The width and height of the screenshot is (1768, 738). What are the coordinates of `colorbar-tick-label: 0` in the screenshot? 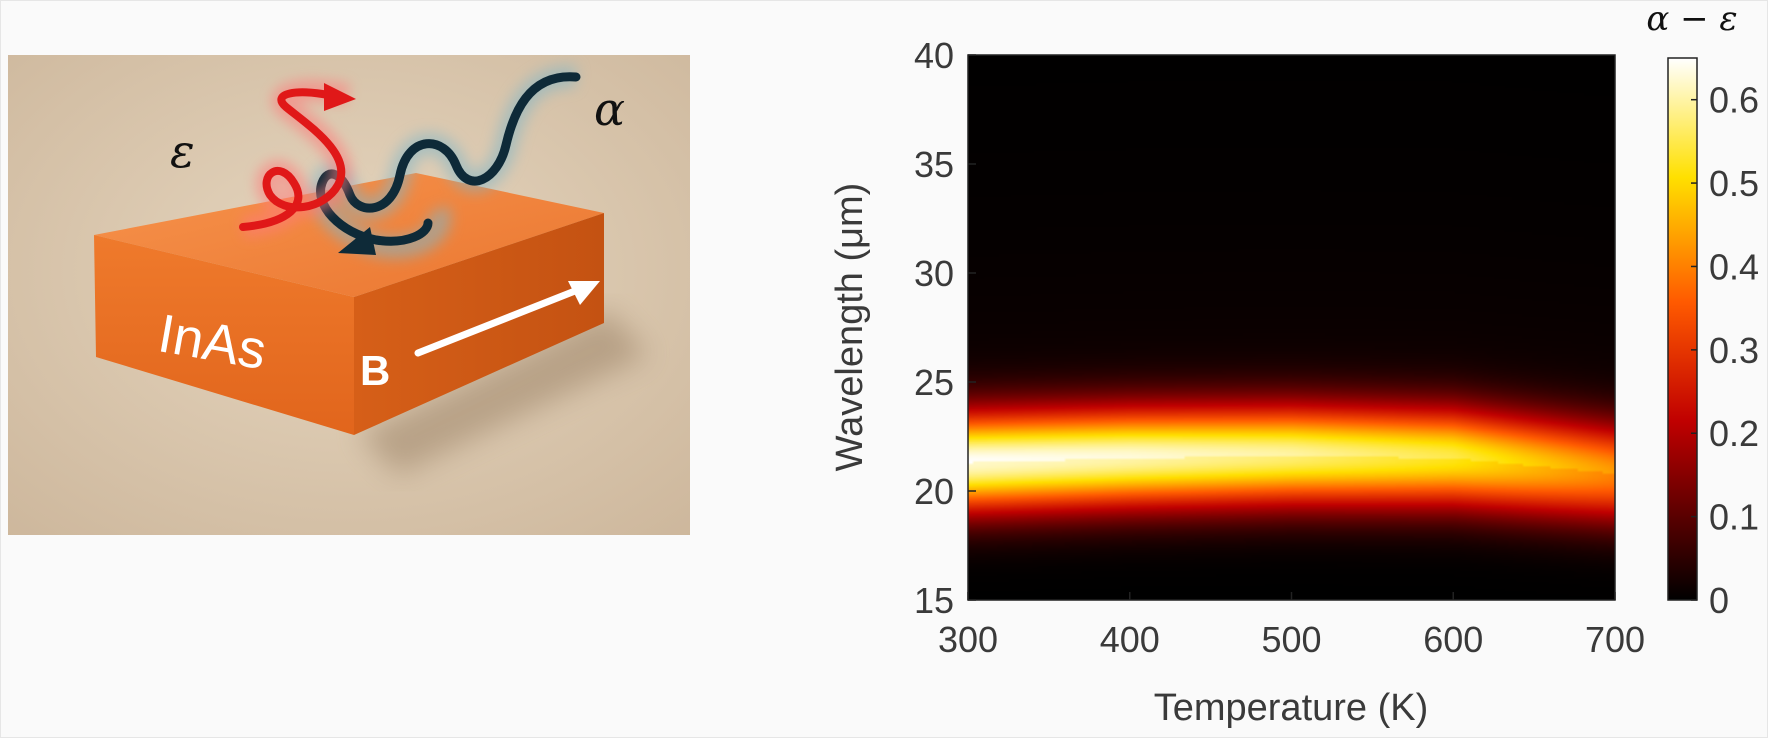 It's located at (1719, 600).